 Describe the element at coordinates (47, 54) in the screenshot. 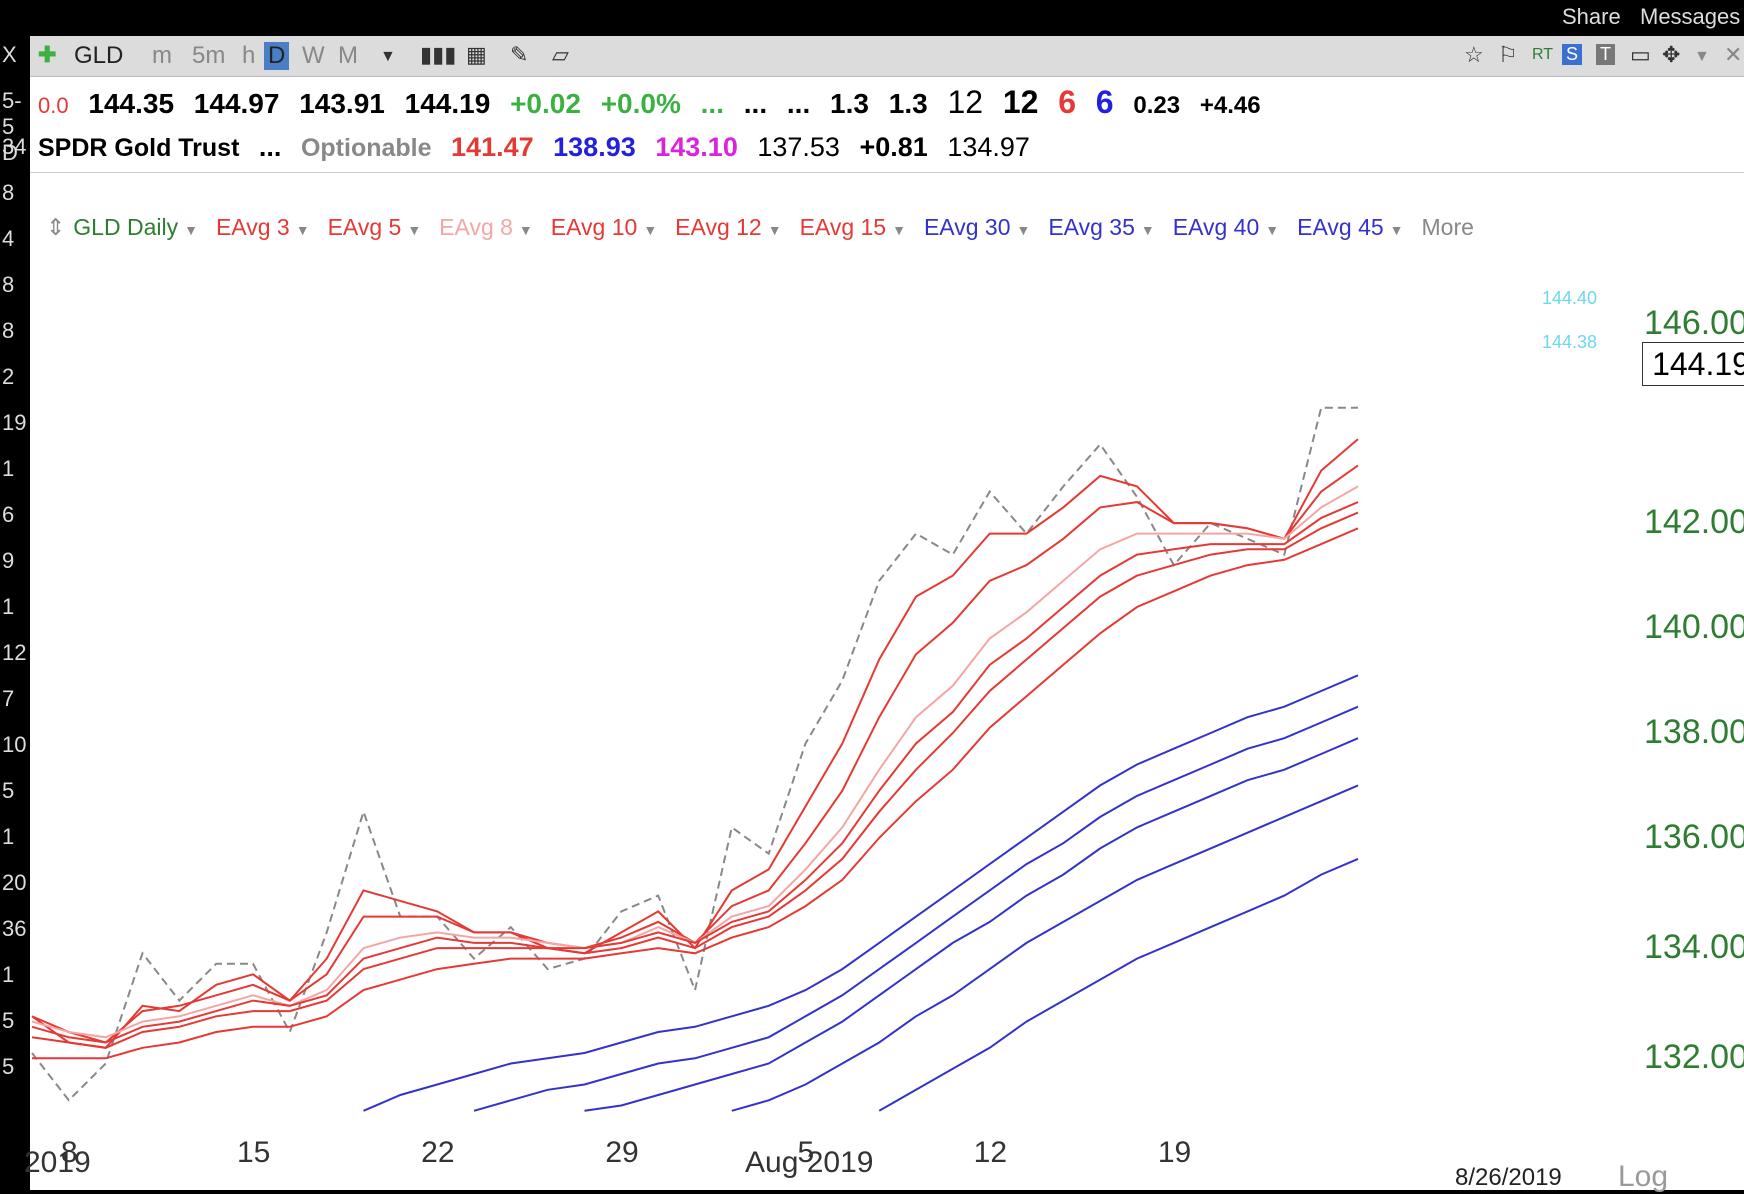

I see `add-symbol-icon: ✚` at that location.